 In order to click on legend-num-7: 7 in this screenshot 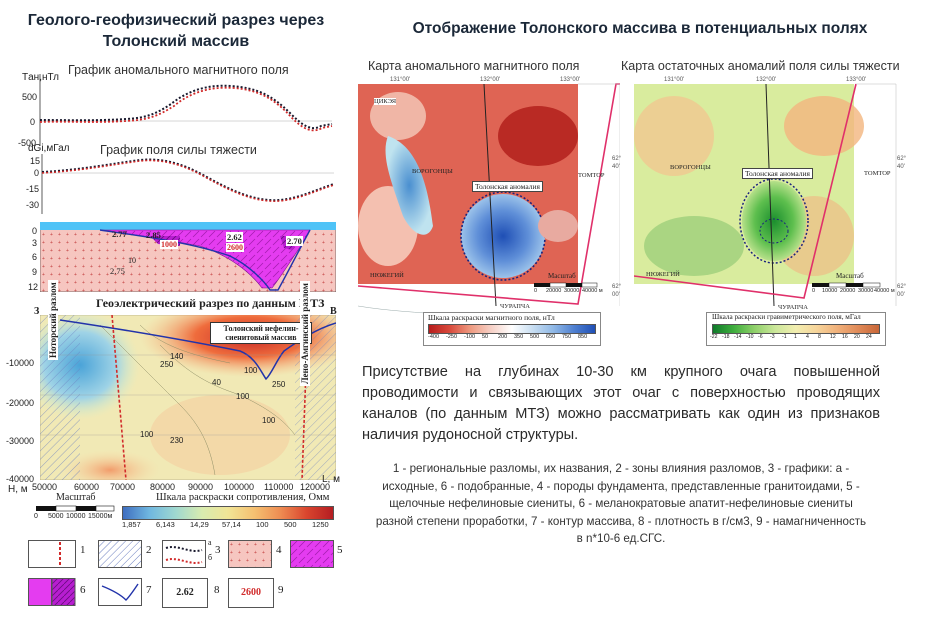, I will do `click(149, 590)`.